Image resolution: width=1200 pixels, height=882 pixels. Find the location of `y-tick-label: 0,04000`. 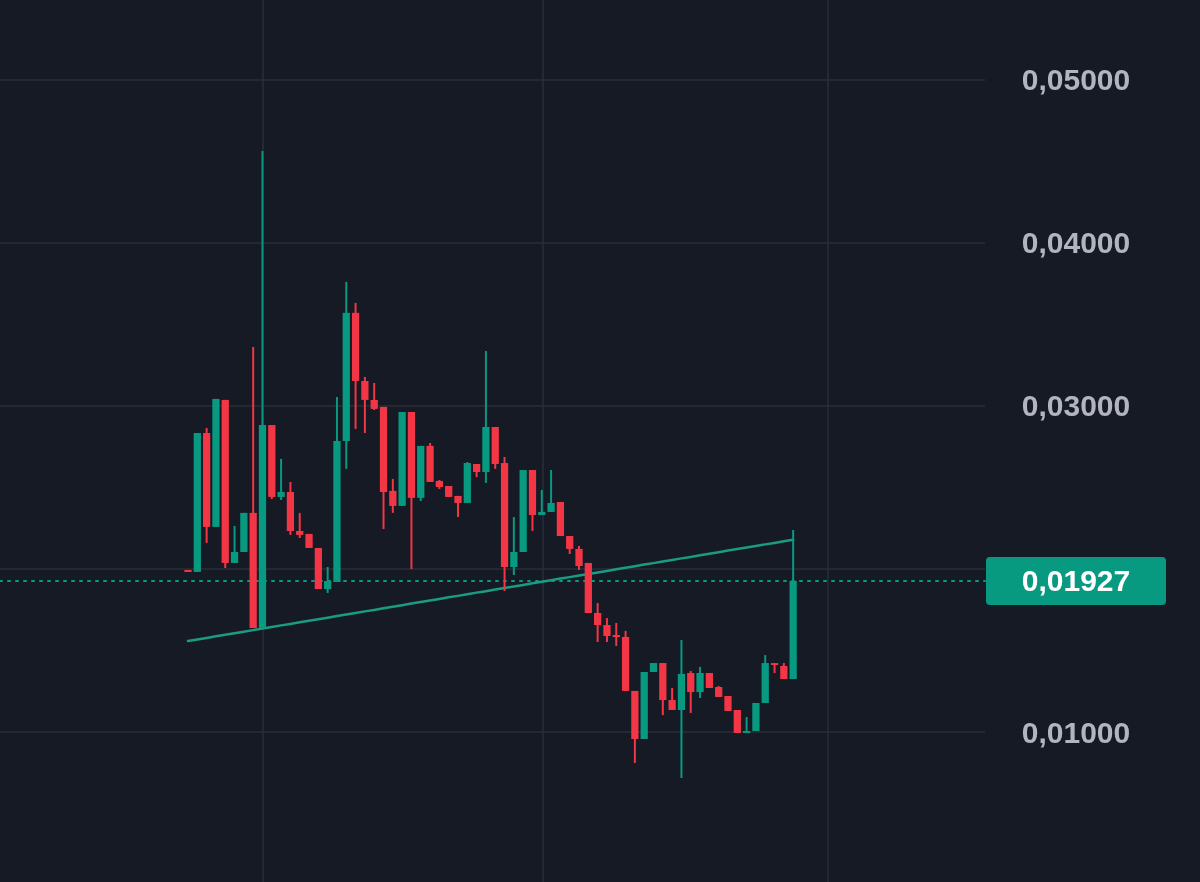

y-tick-label: 0,04000 is located at coordinates (1076, 243).